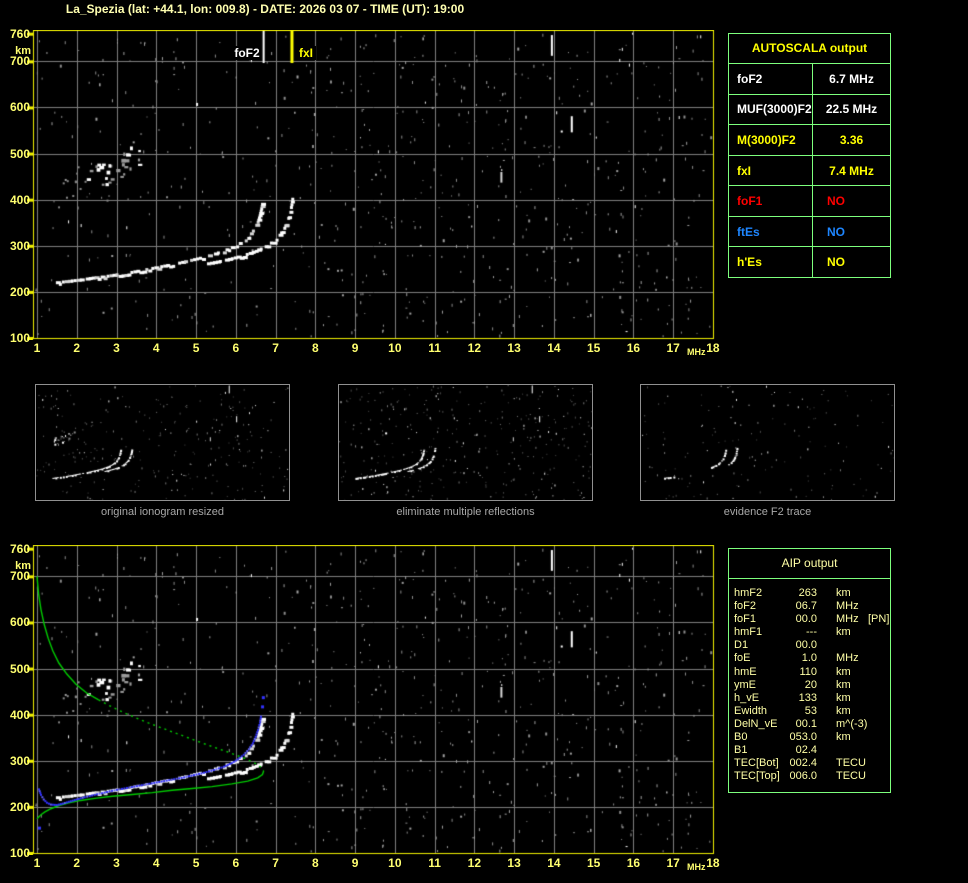 The width and height of the screenshot is (968, 883). What do you see at coordinates (465, 442) in the screenshot?
I see `thumbnail-eliminate-canvas` at bounding box center [465, 442].